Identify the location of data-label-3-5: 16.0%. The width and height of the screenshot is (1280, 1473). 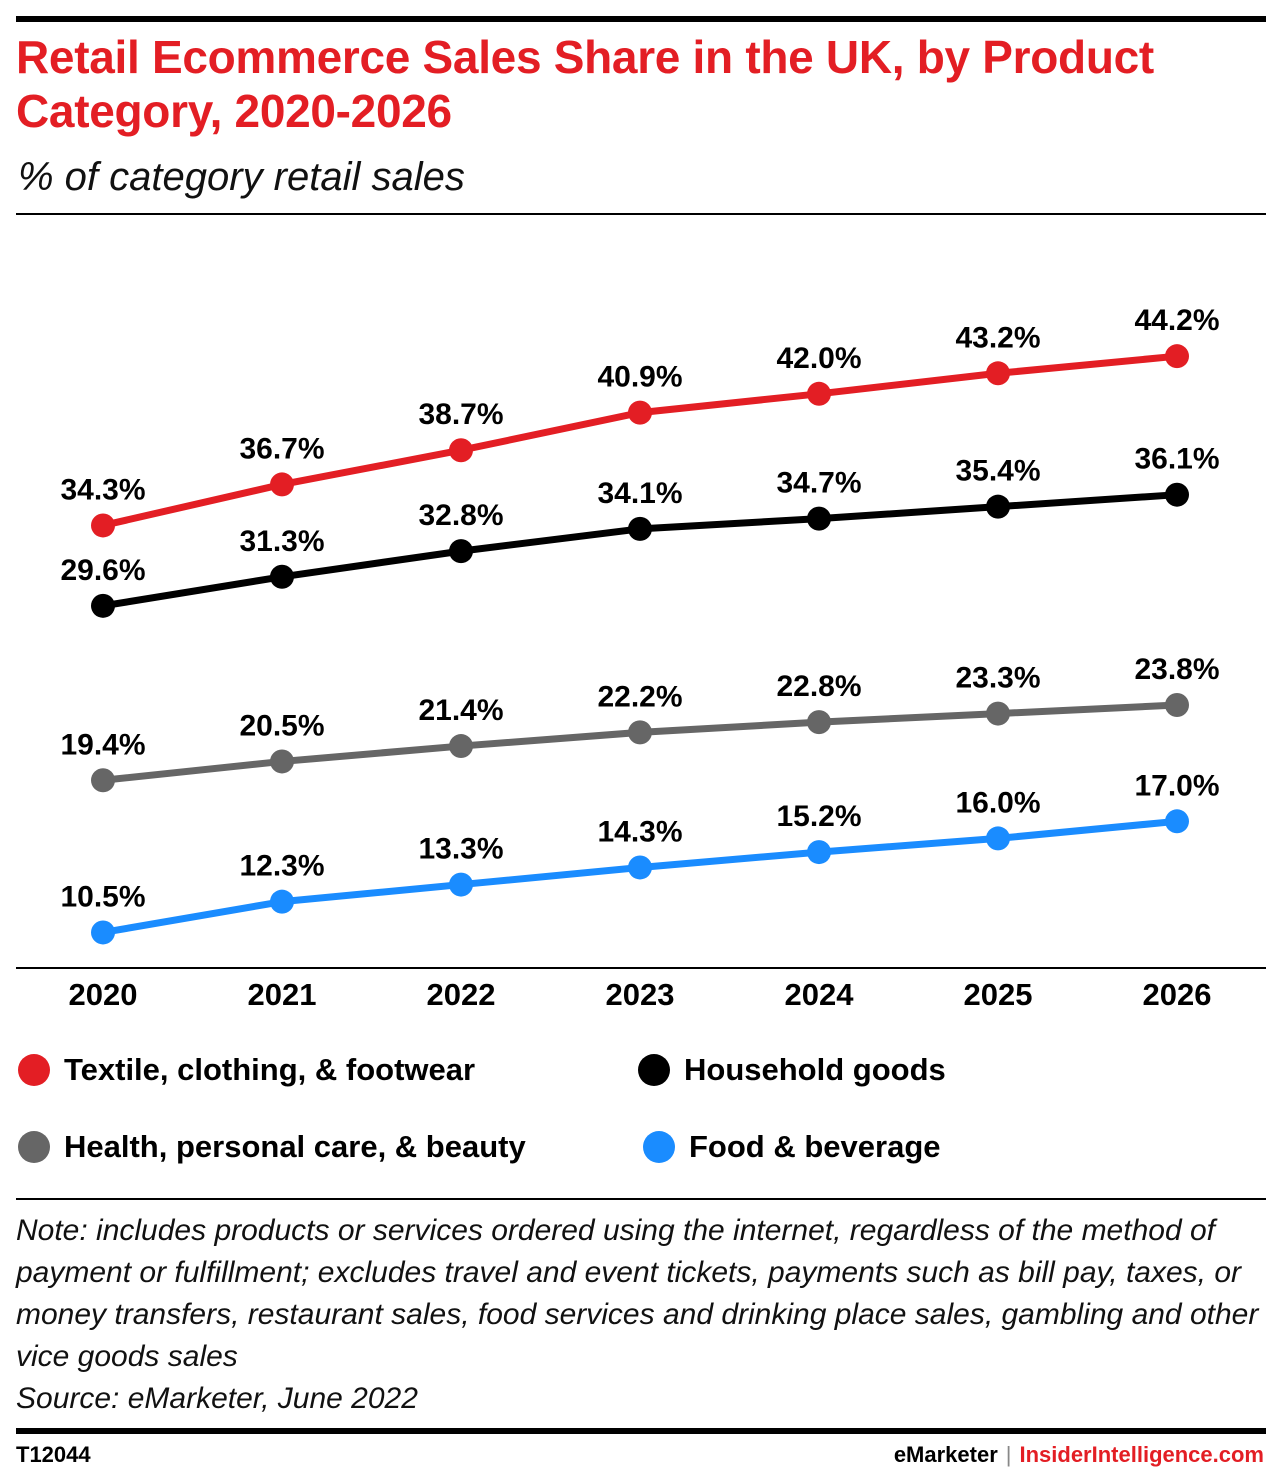
(997, 802).